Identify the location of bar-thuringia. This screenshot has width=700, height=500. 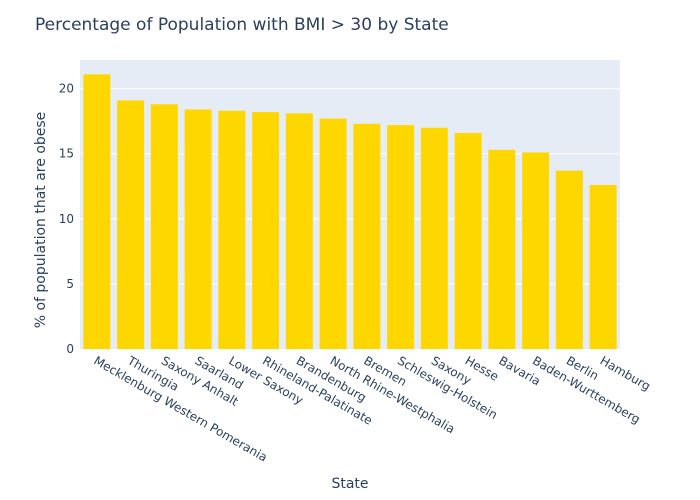
(131, 224).